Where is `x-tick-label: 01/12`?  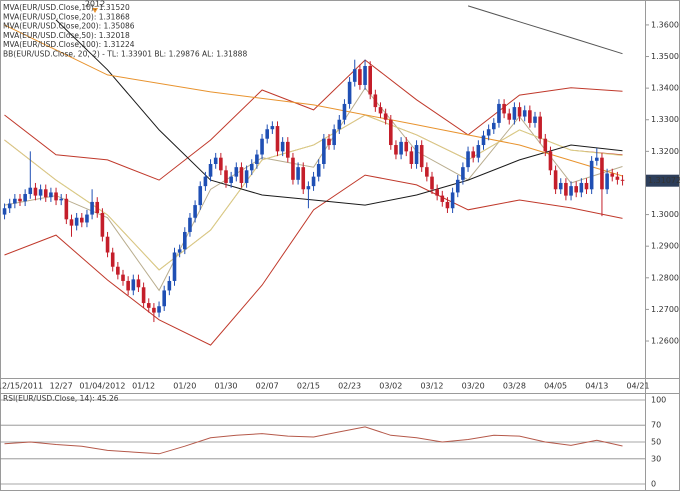
x-tick-label: 01/12 is located at coordinates (143, 386).